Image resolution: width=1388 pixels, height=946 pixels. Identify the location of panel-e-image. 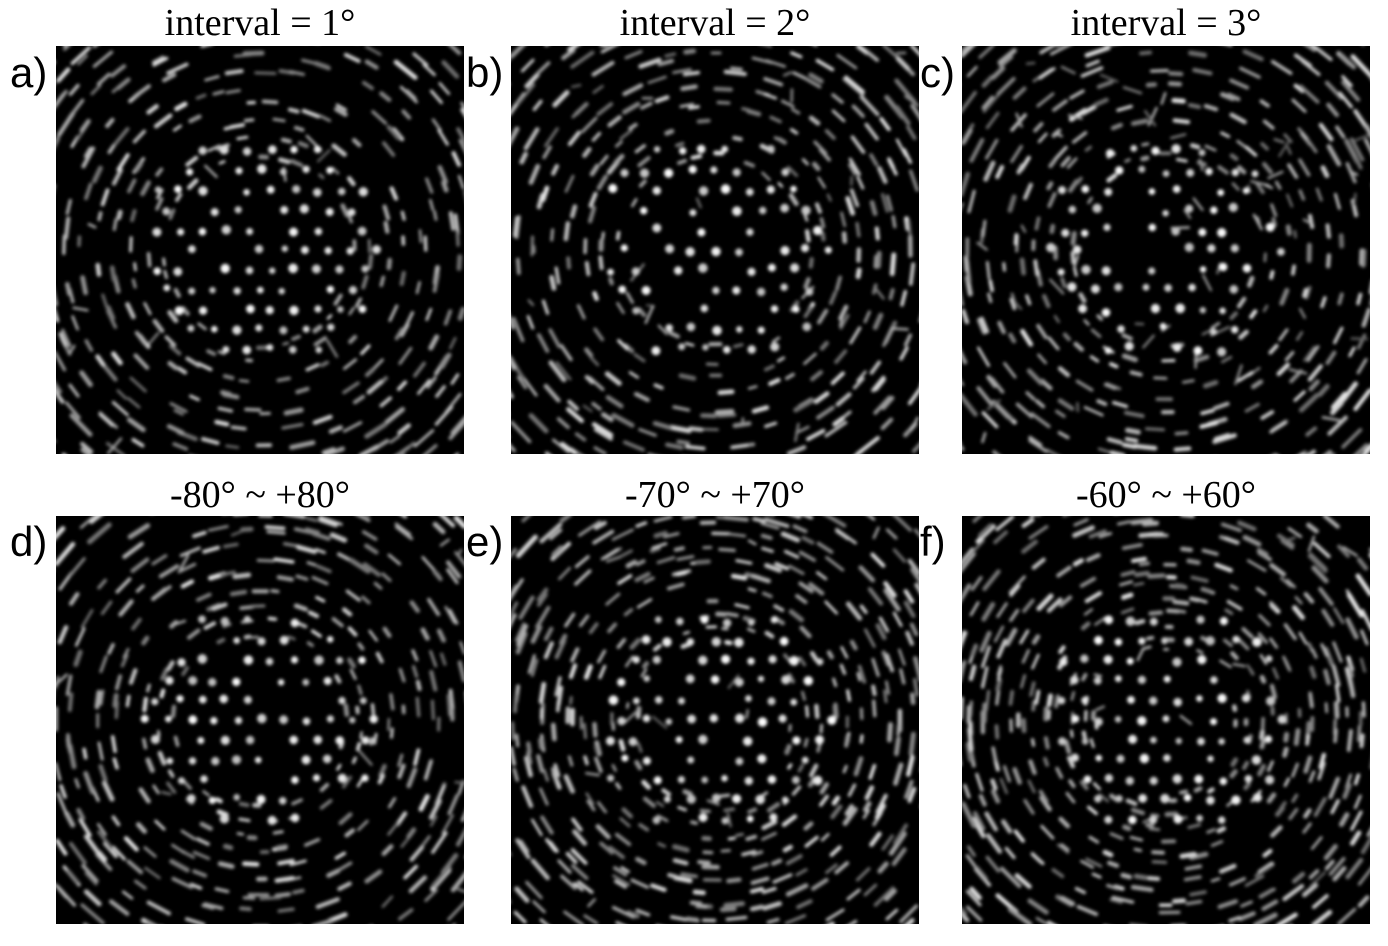
(715, 720).